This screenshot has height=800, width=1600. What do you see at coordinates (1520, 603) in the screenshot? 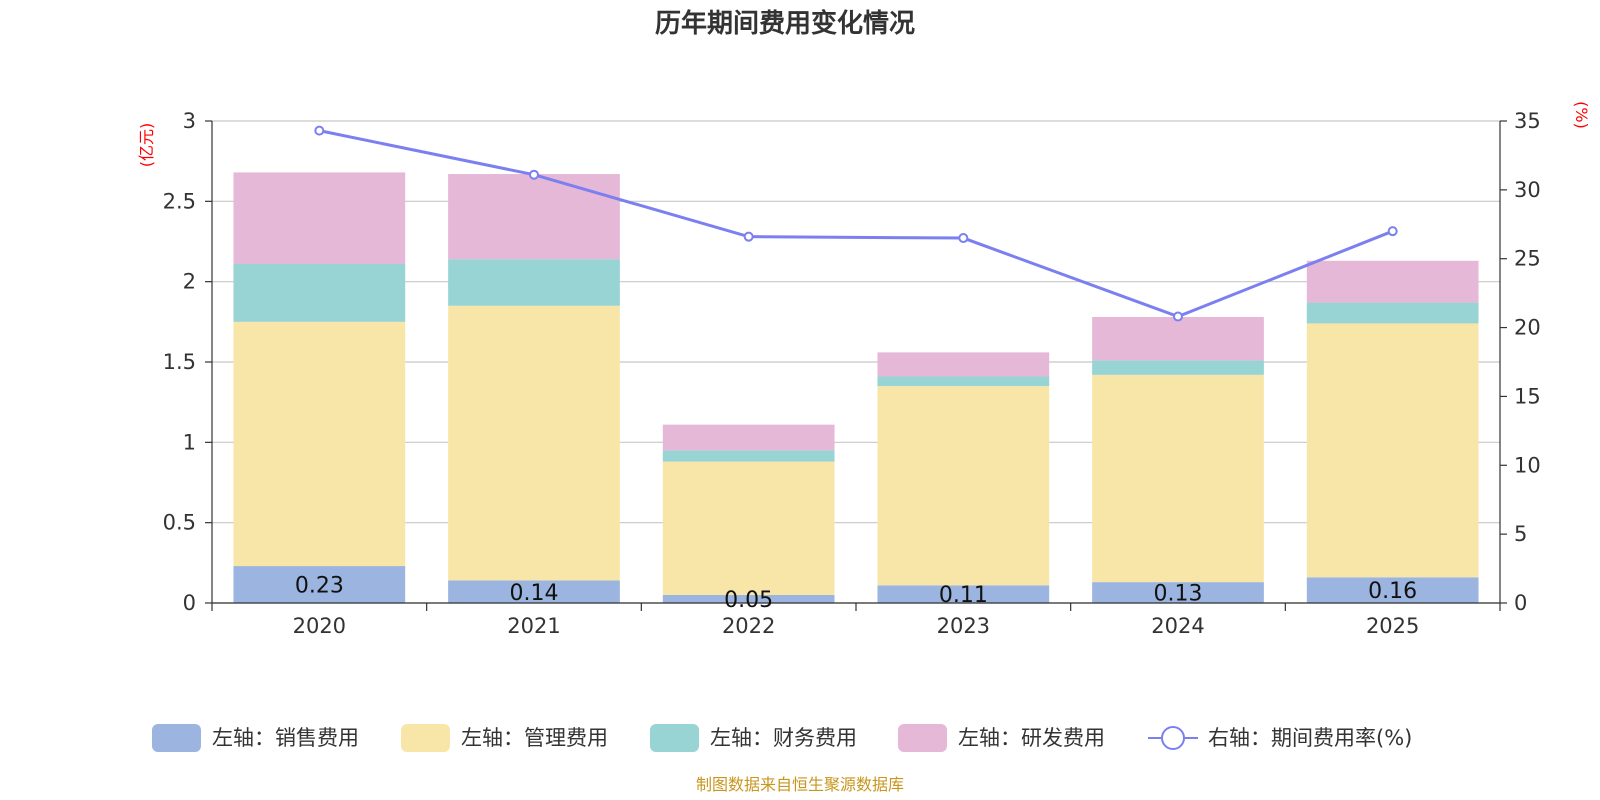
I see `right-tick-label: 0` at bounding box center [1520, 603].